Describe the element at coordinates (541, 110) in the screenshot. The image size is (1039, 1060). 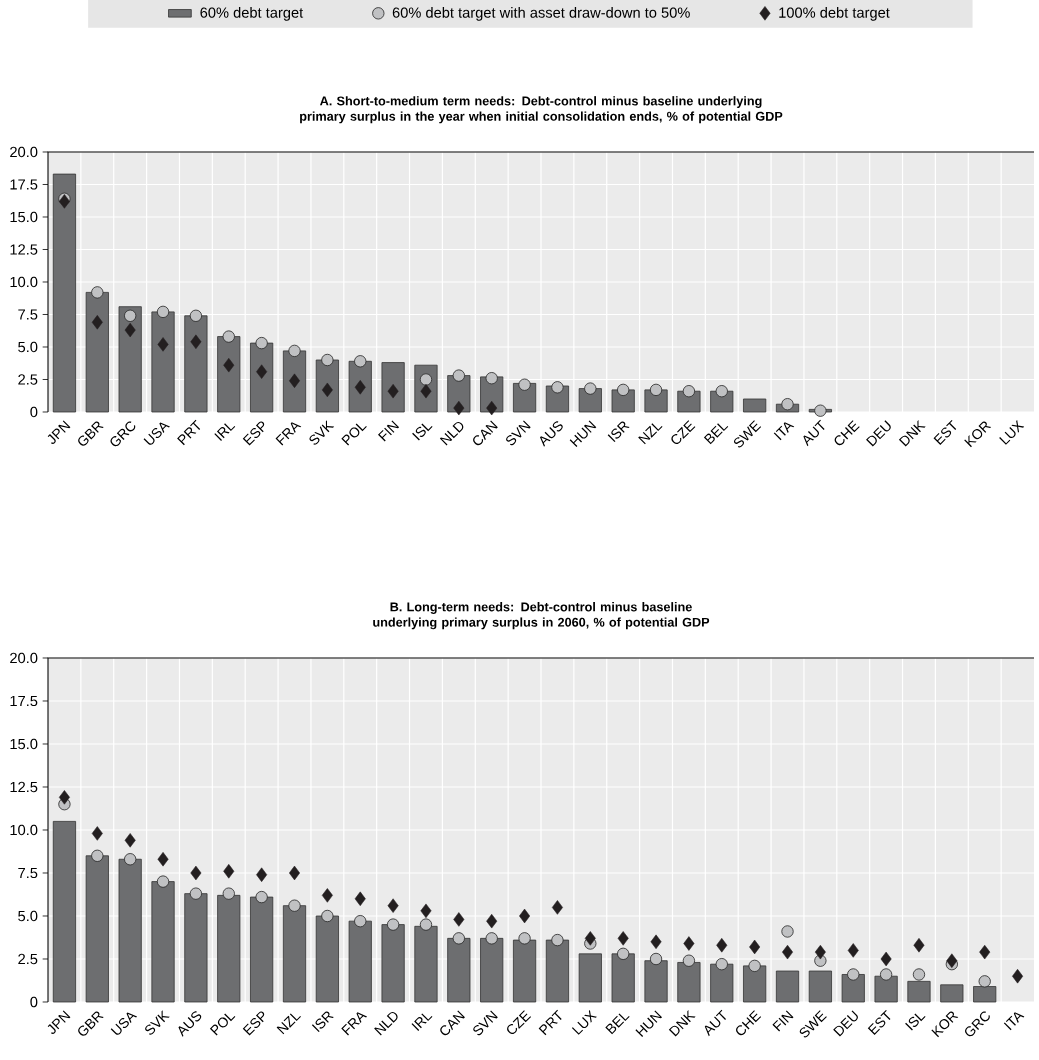
I see `chart-title: A. Short-to-medium term needs: Debt-control minus baseline underlying primary surplus in the year when initial consolidation ends, % of potential GDP` at that location.